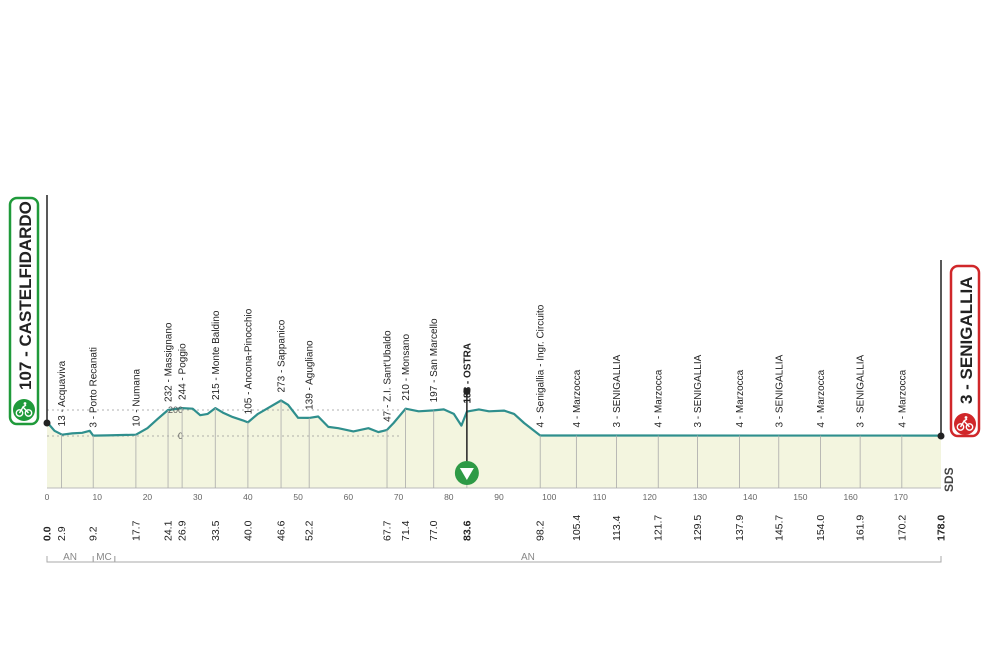  Describe the element at coordinates (136, 397) in the screenshot. I see `place-label: 10 - Numana` at that location.